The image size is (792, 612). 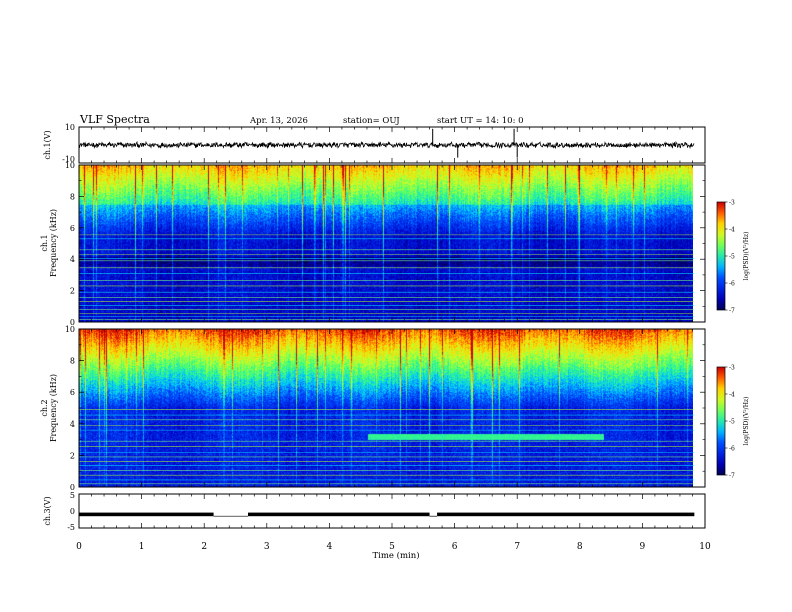 What do you see at coordinates (480, 121) in the screenshot?
I see `start-time-label: start UT = 14: 10: 0` at bounding box center [480, 121].